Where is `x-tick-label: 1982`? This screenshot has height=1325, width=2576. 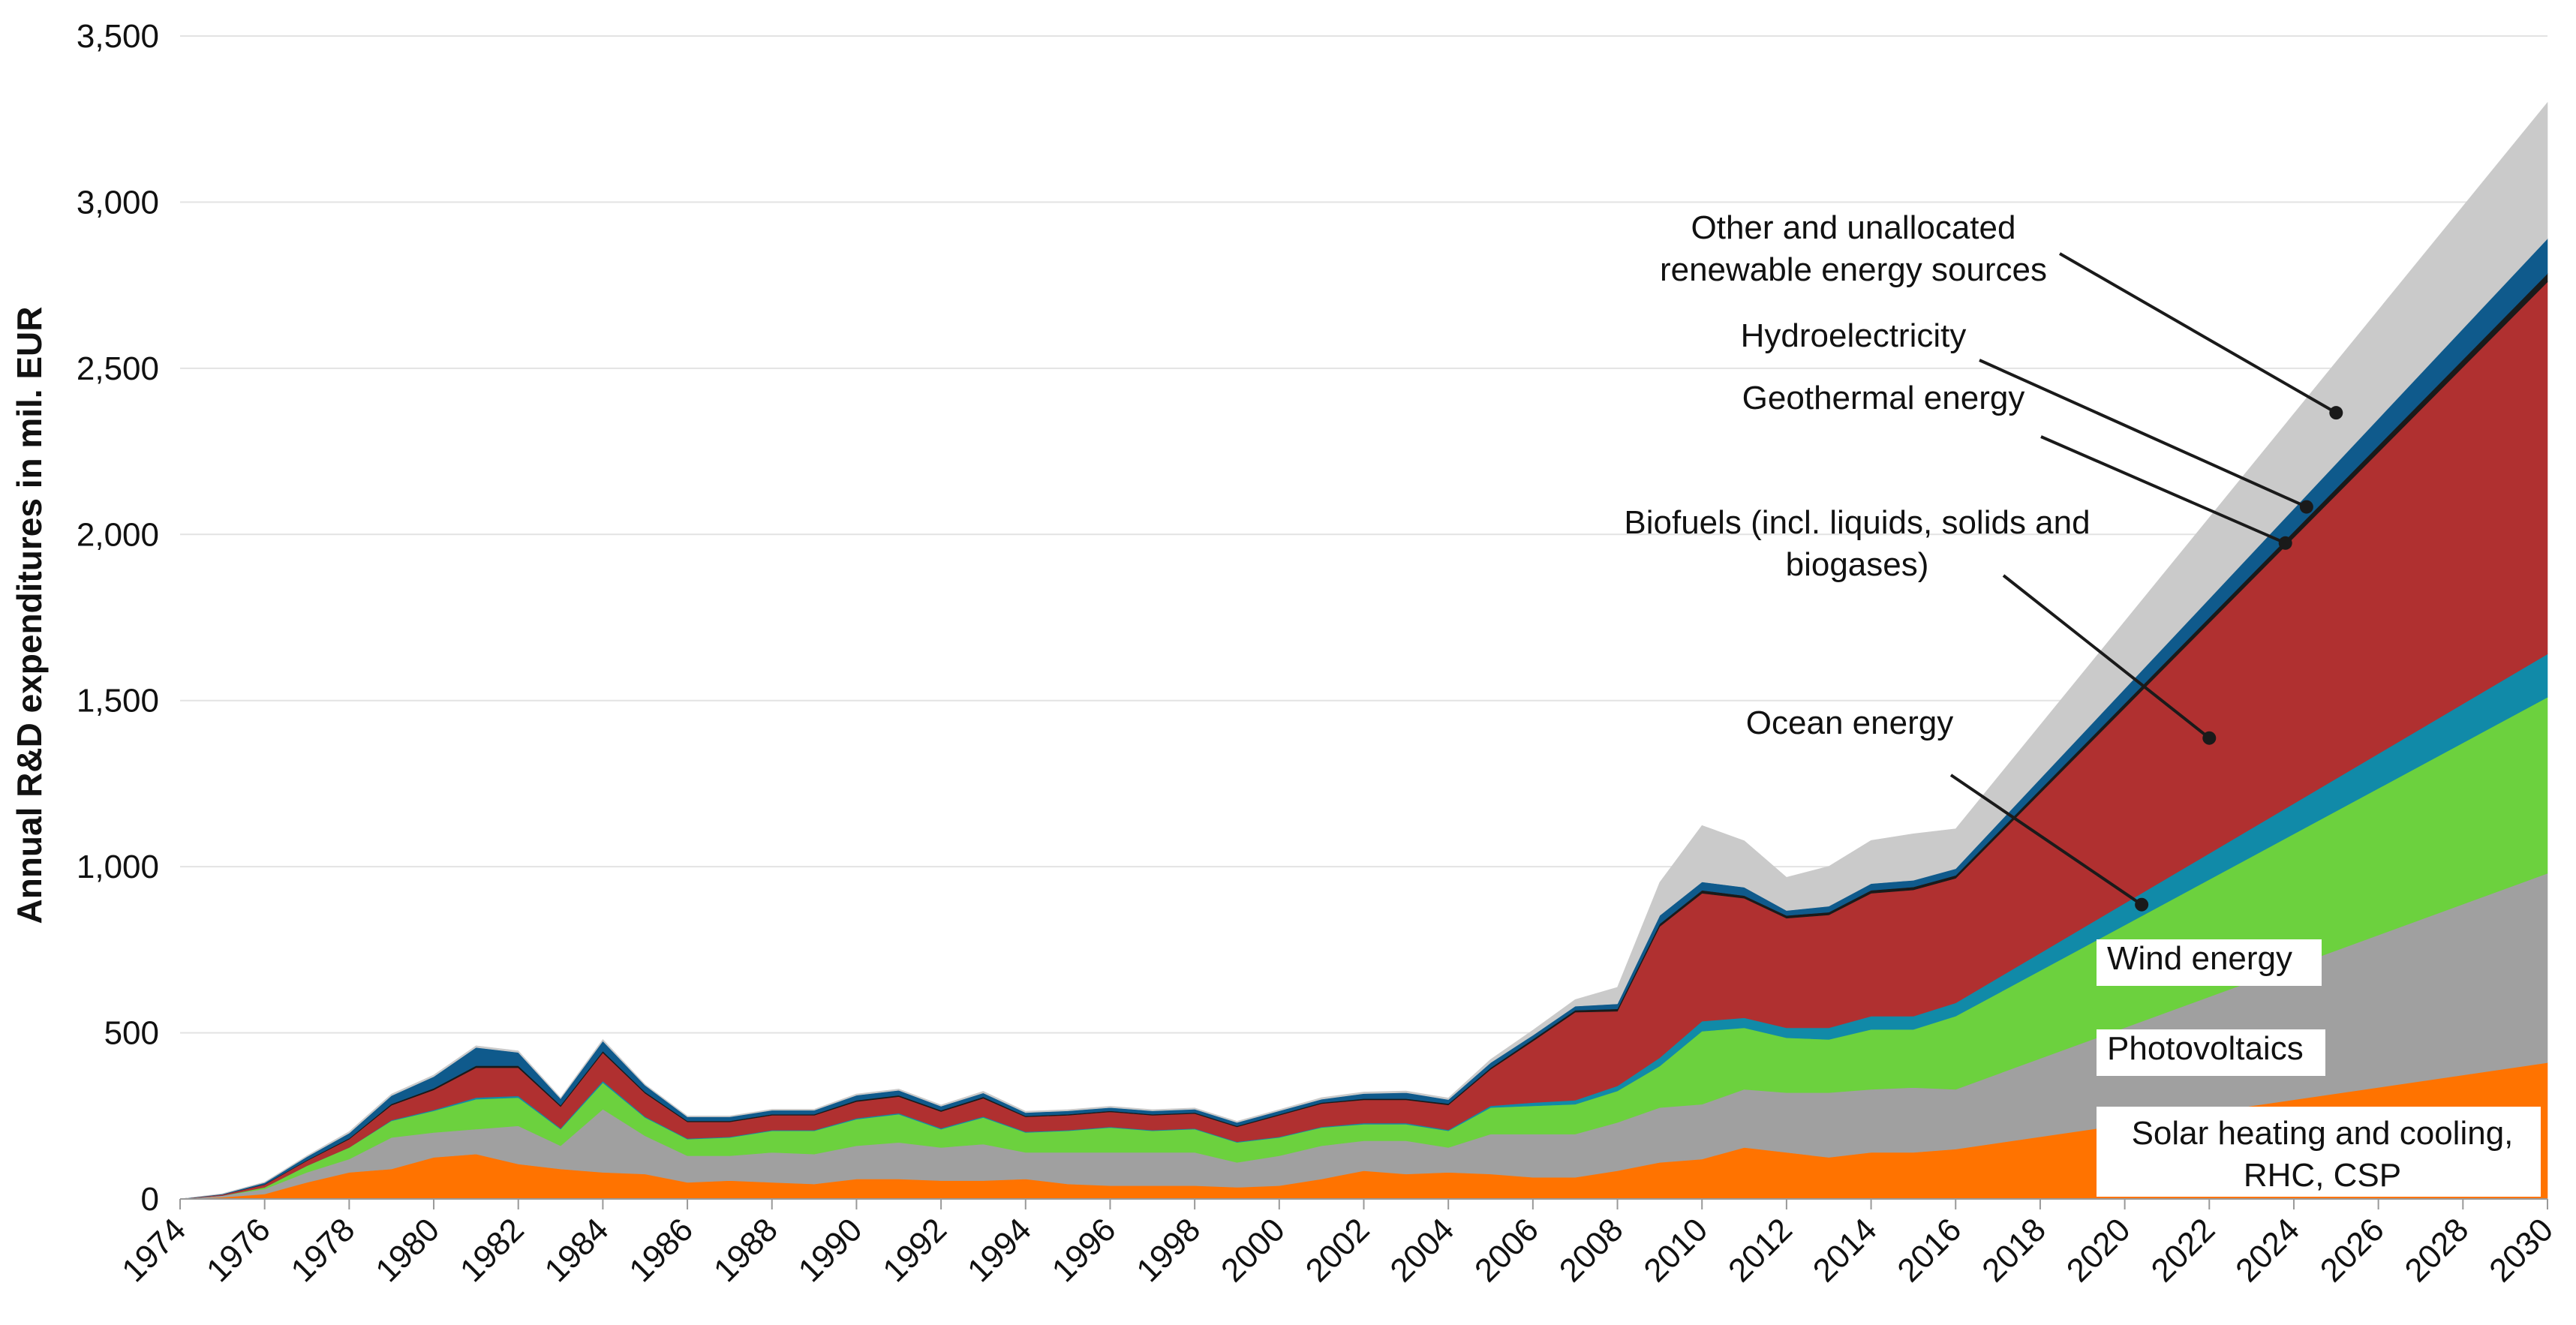 x-tick-label: 1982 is located at coordinates (492, 1250).